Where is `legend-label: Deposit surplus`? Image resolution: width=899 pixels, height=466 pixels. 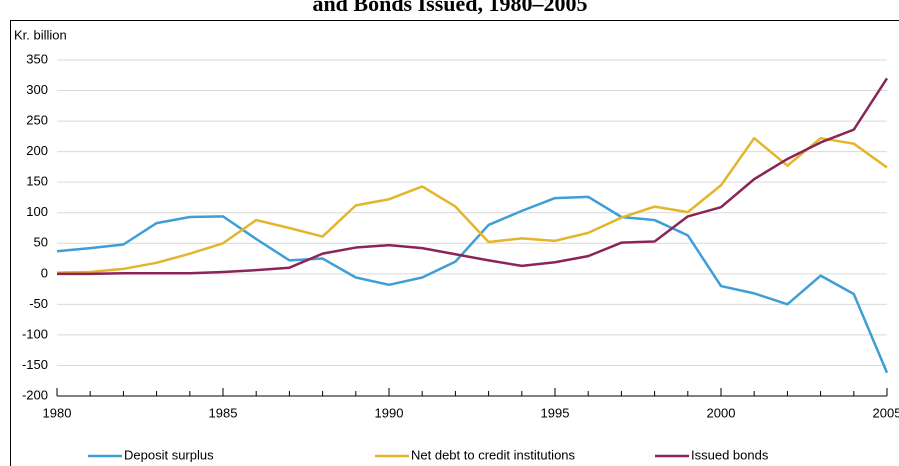
legend-label: Deposit surplus is located at coordinates (169, 454).